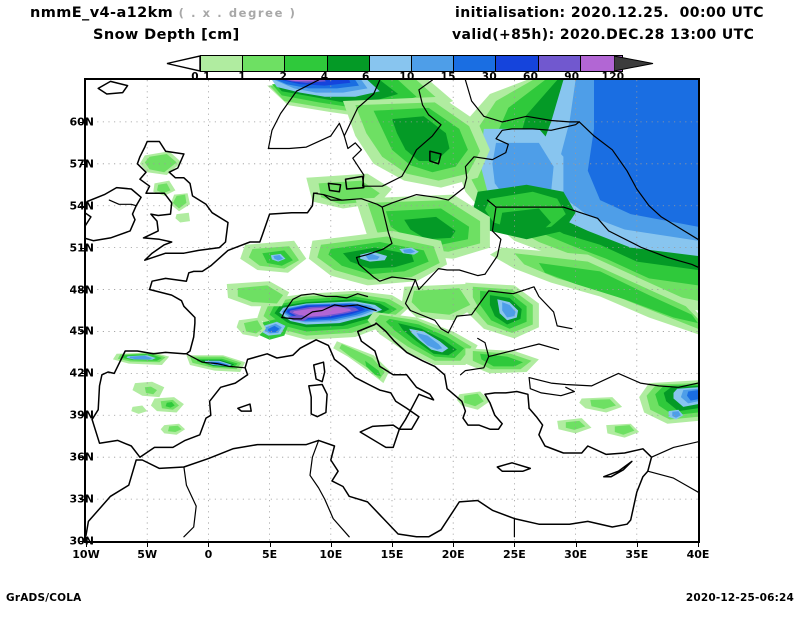  I want to click on colorbar-tick-2: 2, so click(283, 77).